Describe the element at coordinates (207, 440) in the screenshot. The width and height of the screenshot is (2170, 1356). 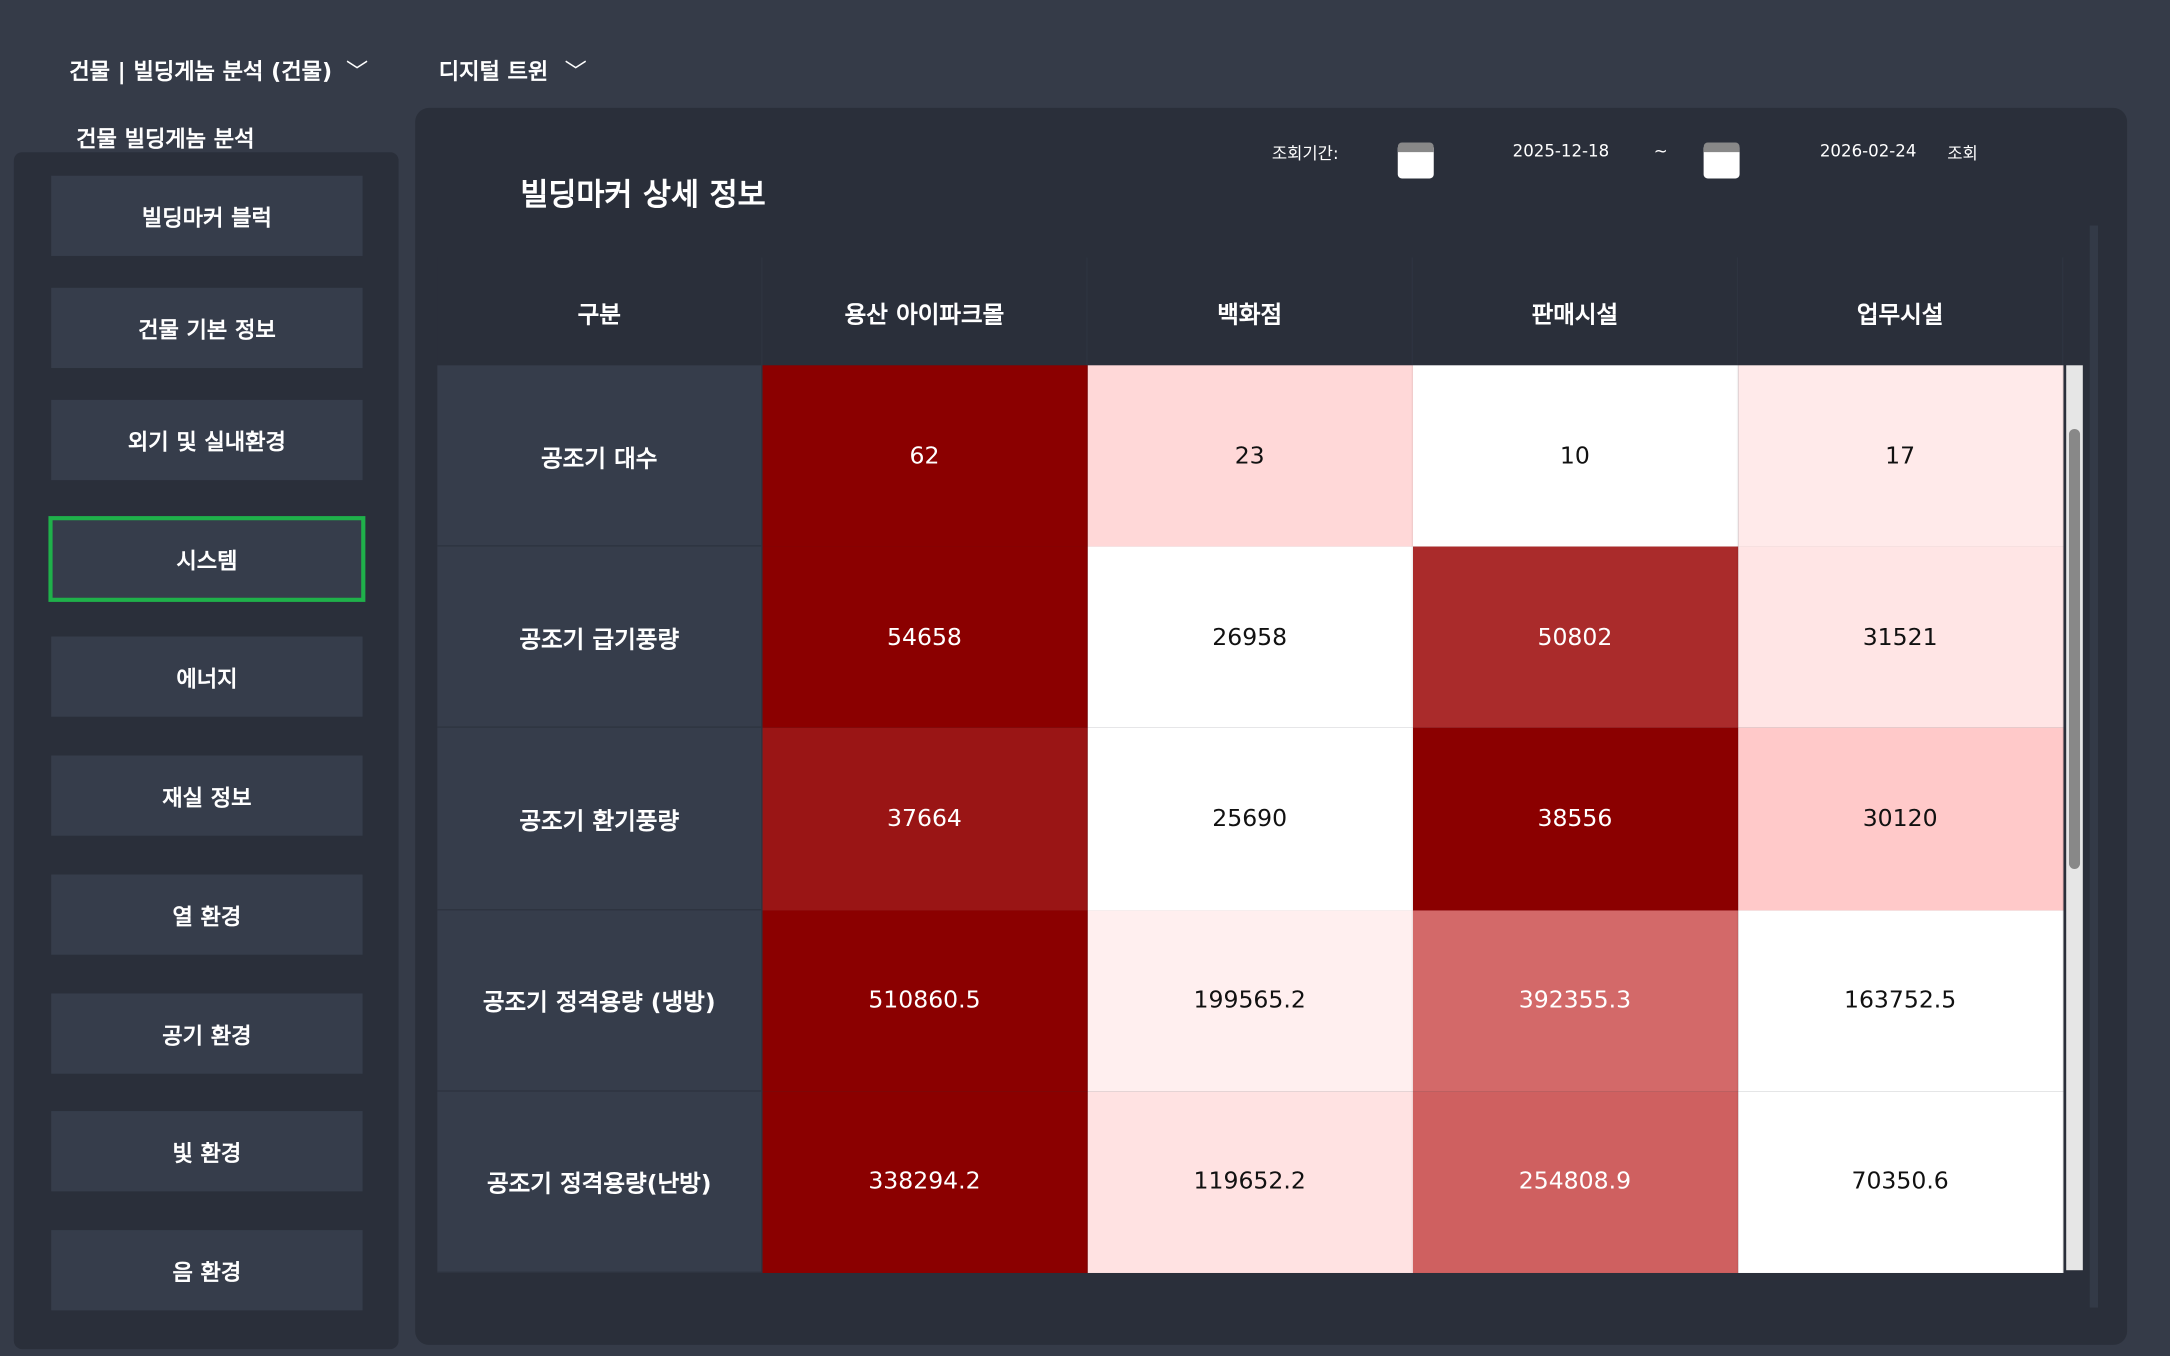
I see `menu-button: 외기 및 실내환경` at that location.